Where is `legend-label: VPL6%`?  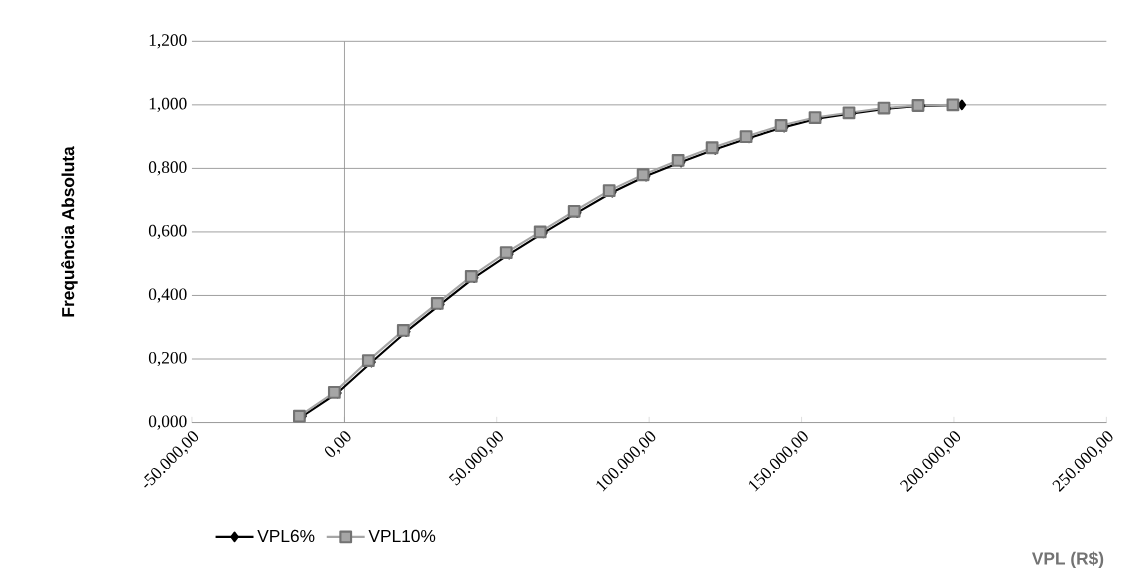 legend-label: VPL6% is located at coordinates (286, 536).